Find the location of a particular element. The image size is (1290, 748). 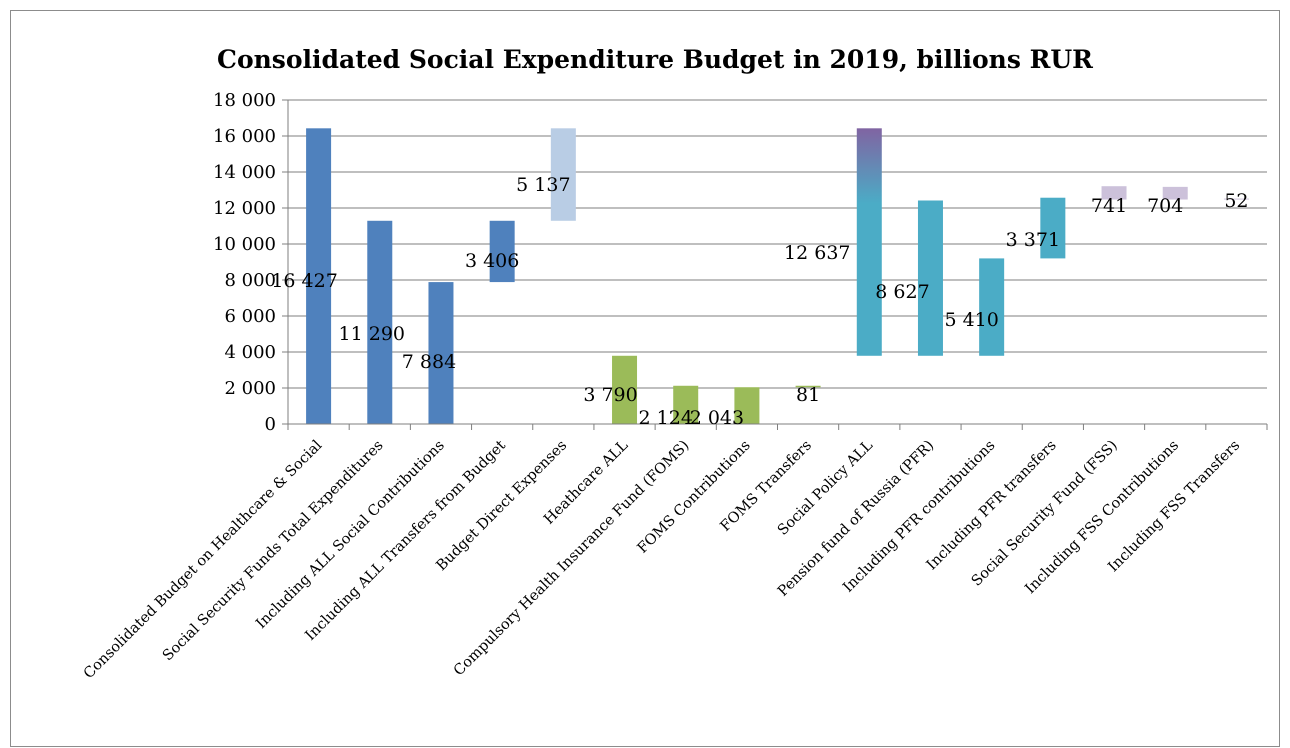

y-tick-label: 8 000 is located at coordinates (250, 280).